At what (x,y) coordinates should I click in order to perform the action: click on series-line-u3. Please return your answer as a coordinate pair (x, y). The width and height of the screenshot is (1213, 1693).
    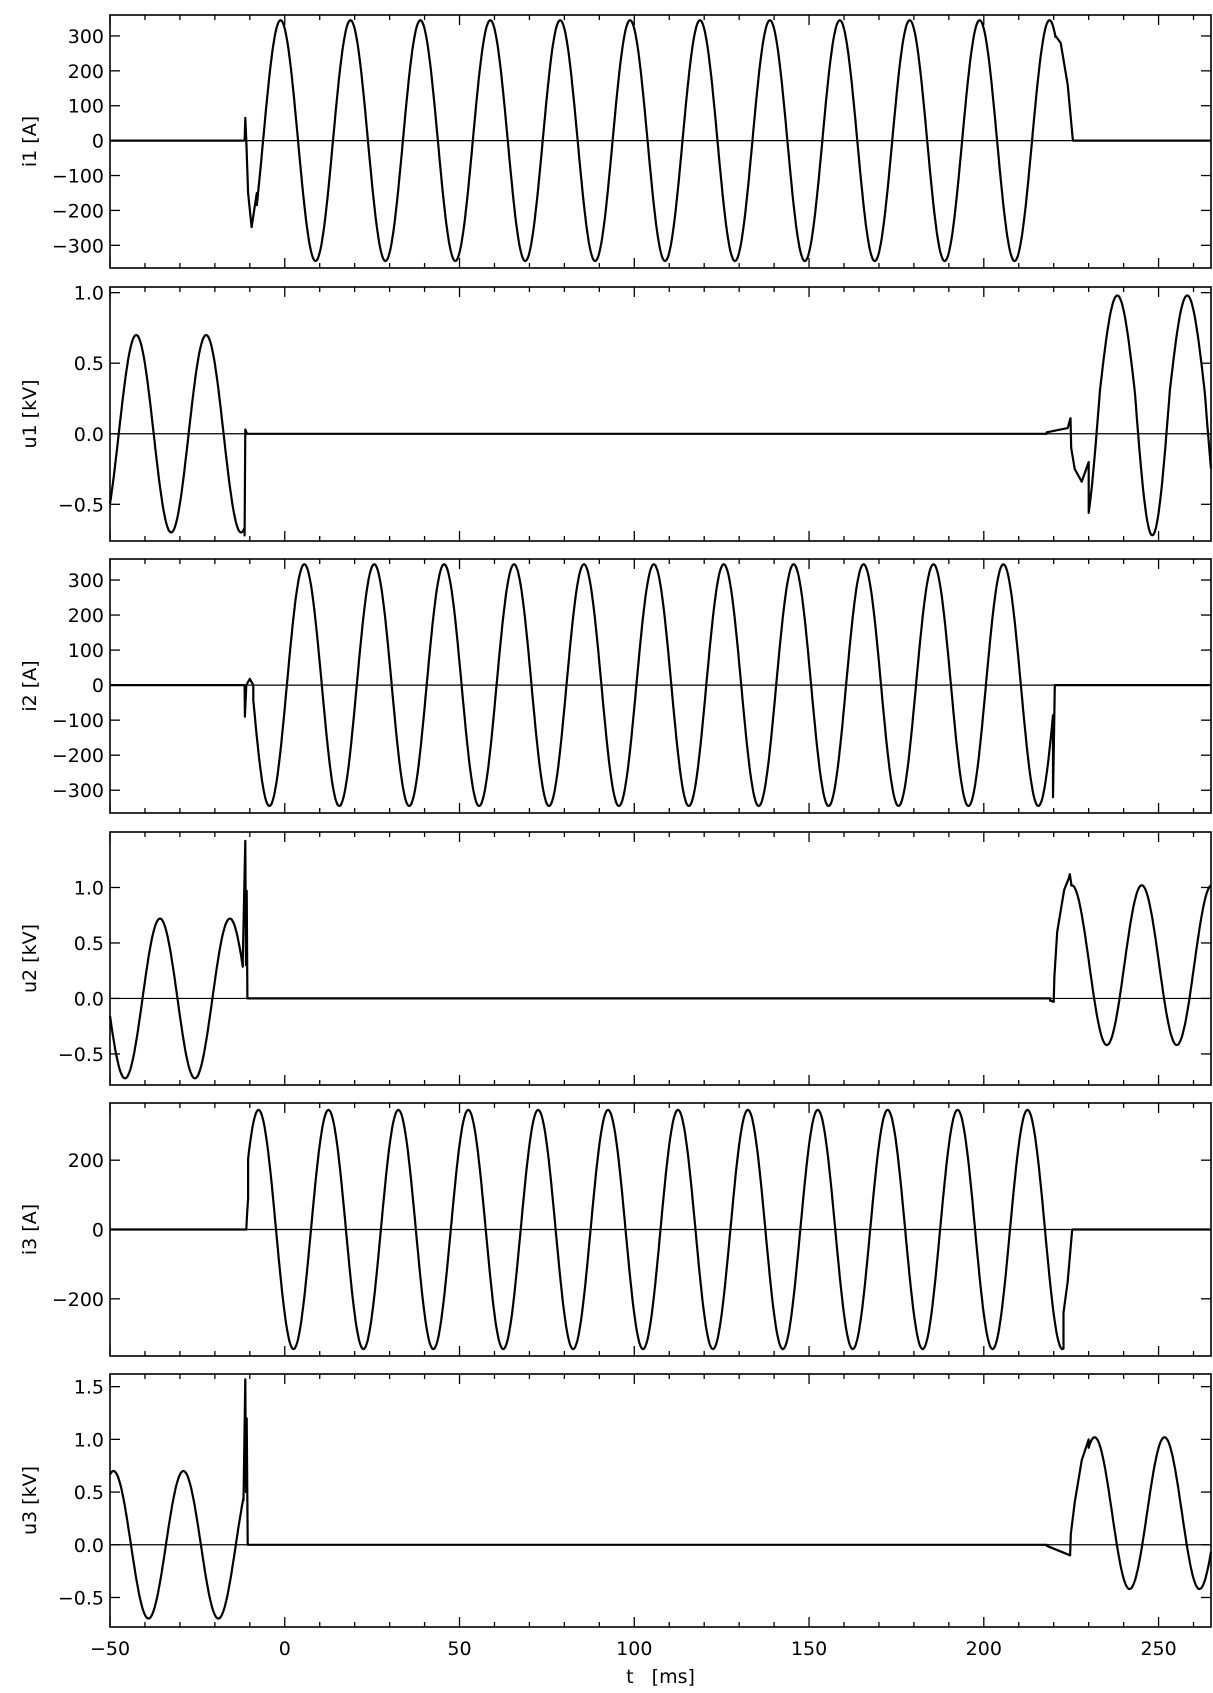
    Looking at the image, I should click on (661, 1499).